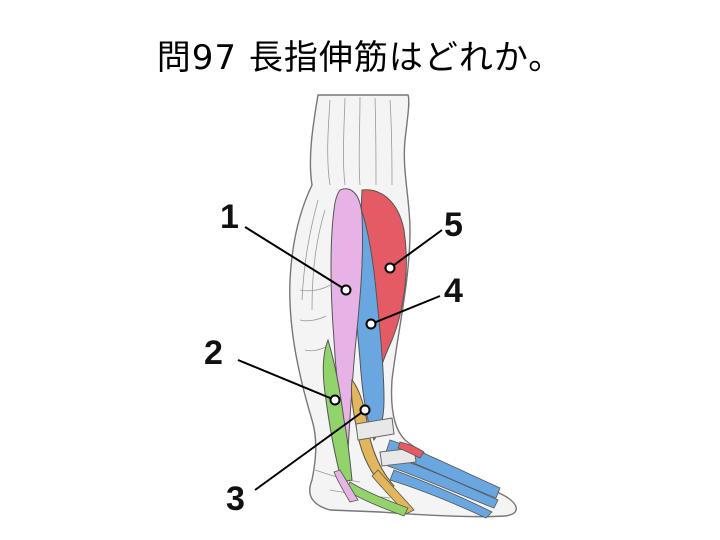  I want to click on foot-accent, so click(411, 450).